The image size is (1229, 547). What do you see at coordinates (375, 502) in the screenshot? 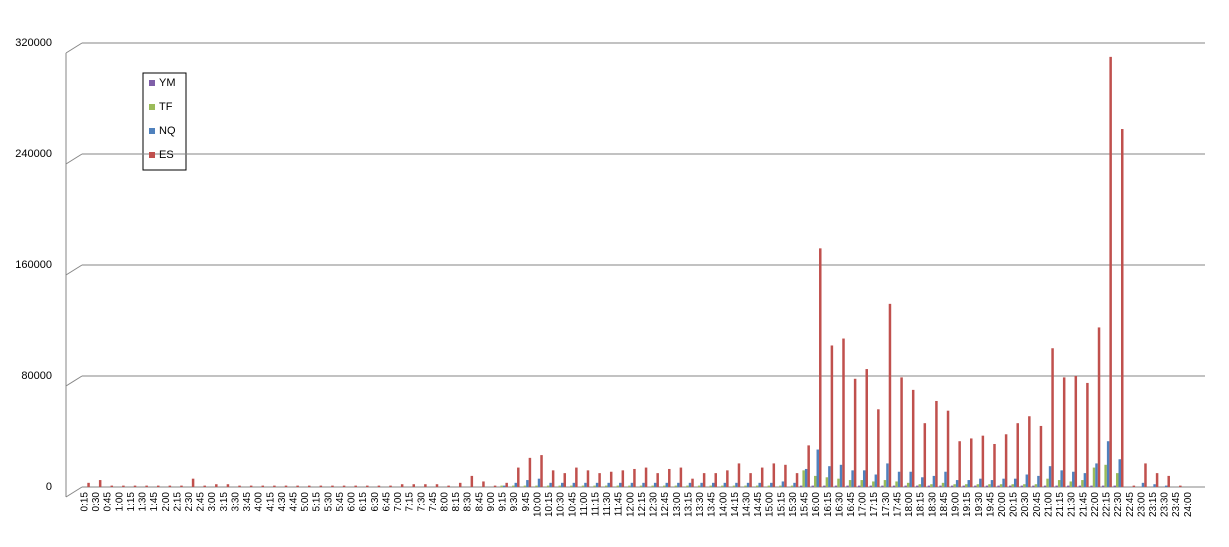
I see `x-tick-label: 6:30` at bounding box center [375, 502].